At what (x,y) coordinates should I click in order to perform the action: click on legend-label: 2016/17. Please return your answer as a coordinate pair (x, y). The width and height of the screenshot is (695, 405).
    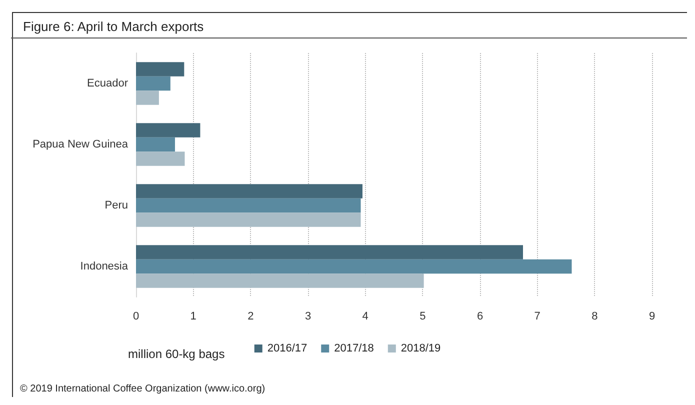
    Looking at the image, I should click on (287, 348).